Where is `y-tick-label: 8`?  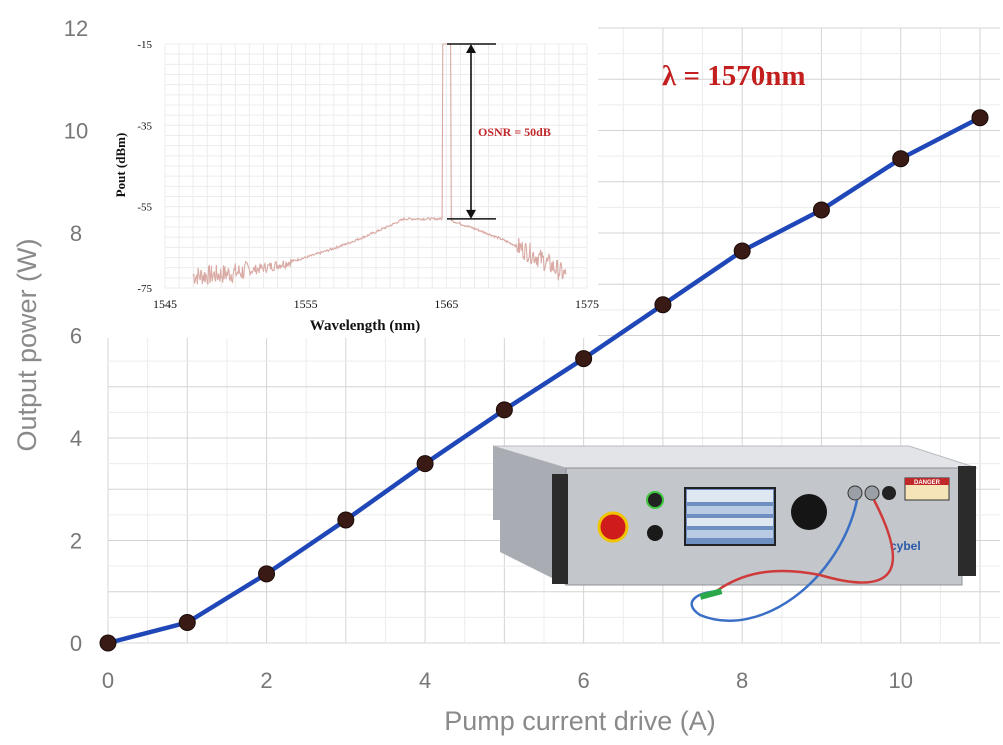 y-tick-label: 8 is located at coordinates (76, 233).